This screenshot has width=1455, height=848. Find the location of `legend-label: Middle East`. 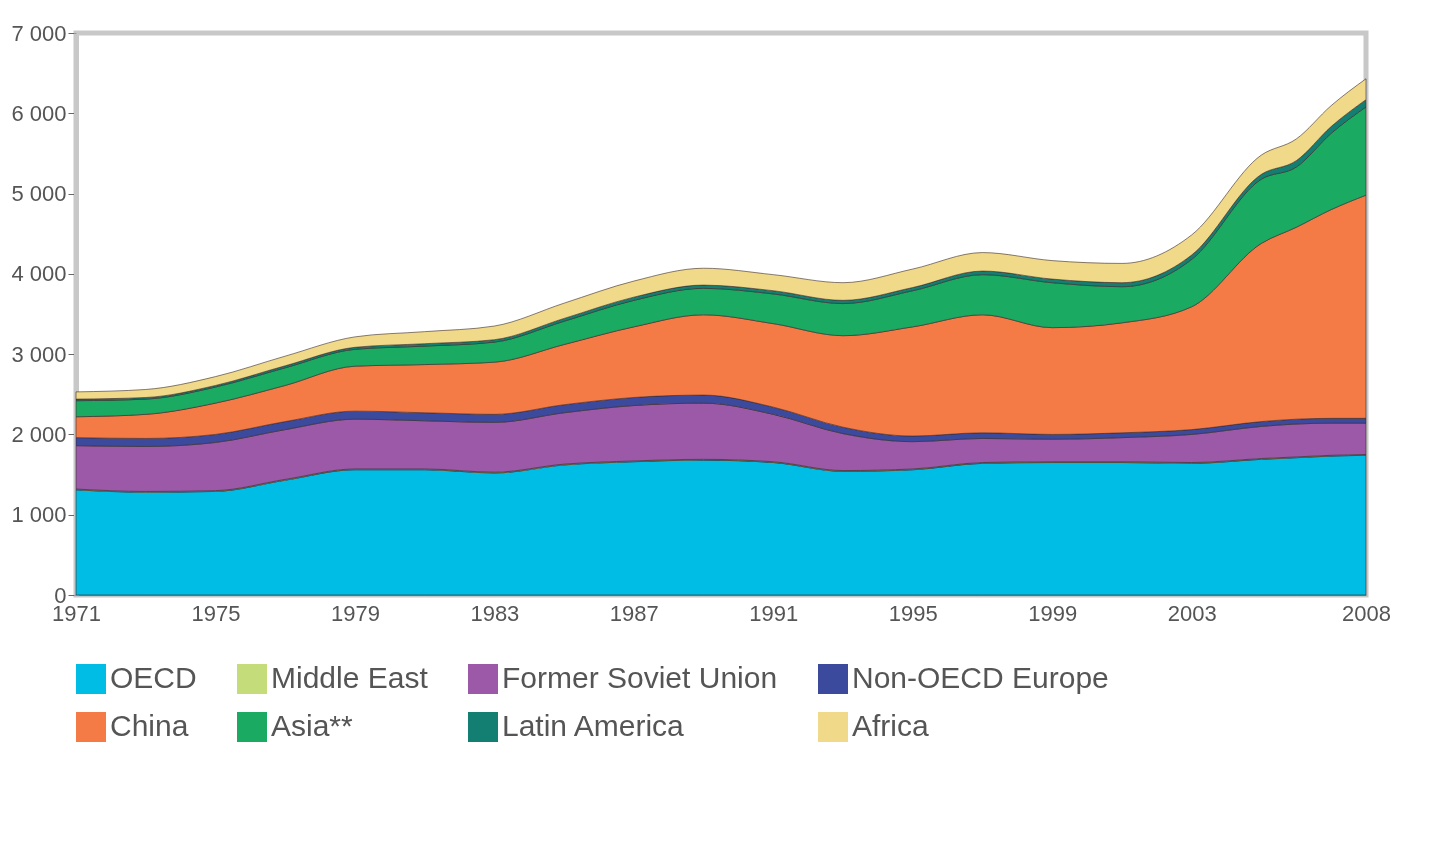

legend-label: Middle East is located at coordinates (350, 677).